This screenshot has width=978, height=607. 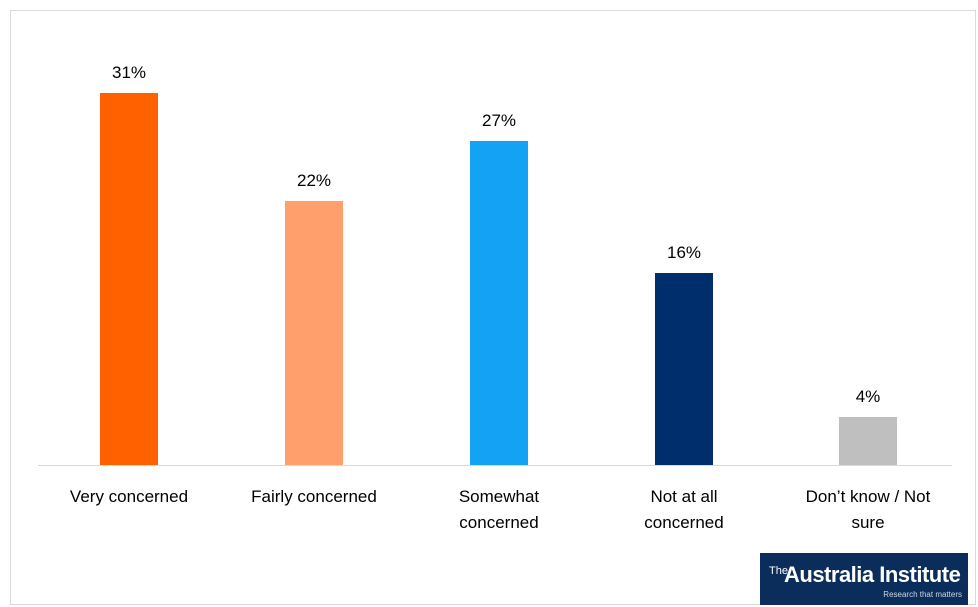 I want to click on category-label-line: Fairly concerned, so click(x=314, y=496).